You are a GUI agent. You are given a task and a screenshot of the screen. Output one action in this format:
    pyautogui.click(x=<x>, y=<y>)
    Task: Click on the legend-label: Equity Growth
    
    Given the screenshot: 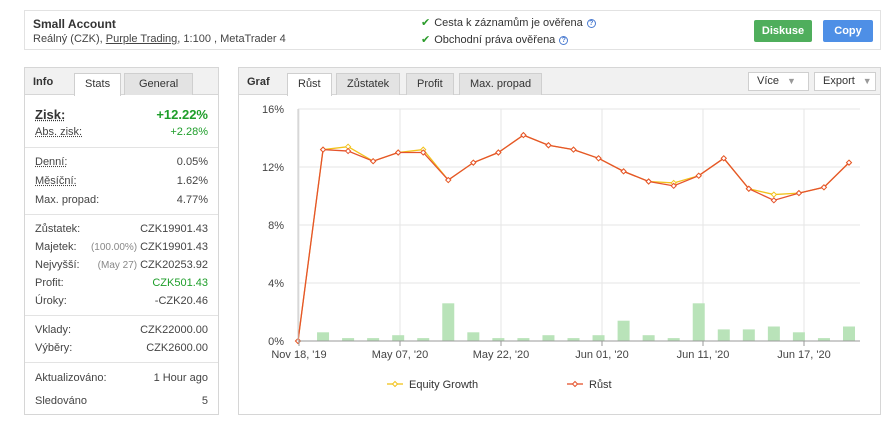 What is the action you would take?
    pyautogui.click(x=443, y=385)
    